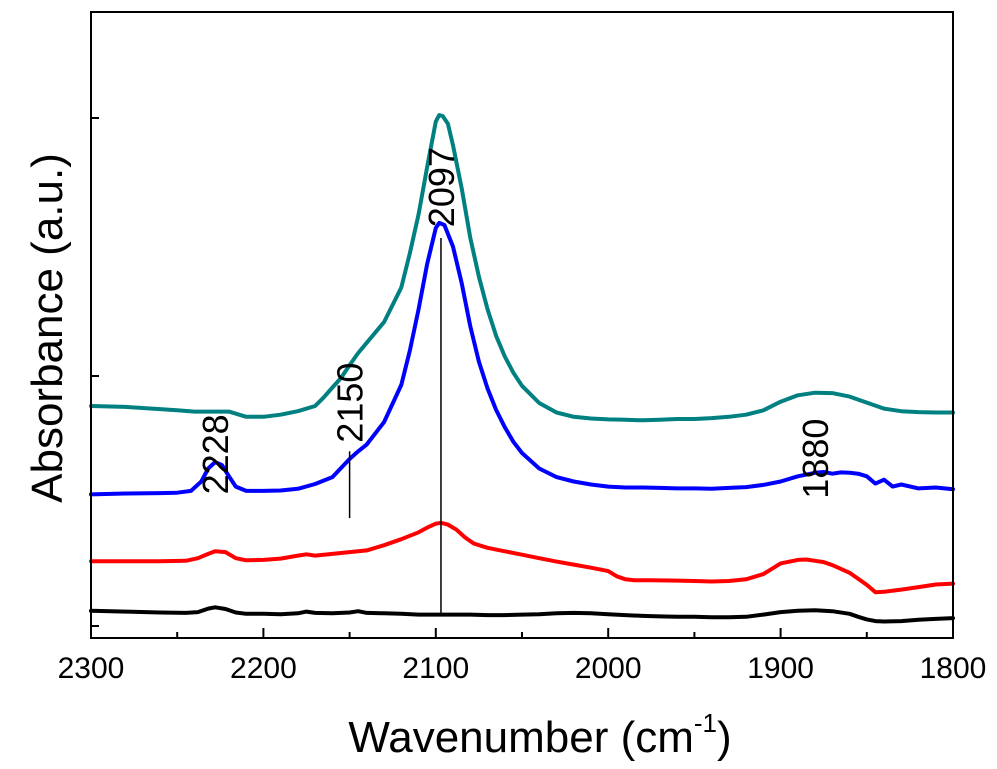 The height and width of the screenshot is (769, 997). What do you see at coordinates (521, 737) in the screenshot?
I see `x-axis-title-main: Wavenumber (cm` at bounding box center [521, 737].